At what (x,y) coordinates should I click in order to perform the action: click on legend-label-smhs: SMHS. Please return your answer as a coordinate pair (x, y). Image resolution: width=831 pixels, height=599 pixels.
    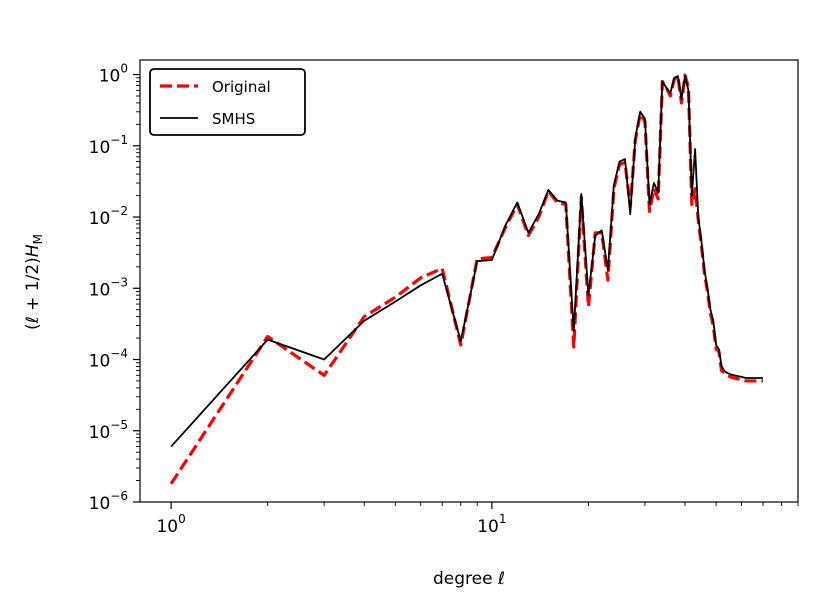
    Looking at the image, I should click on (233, 119).